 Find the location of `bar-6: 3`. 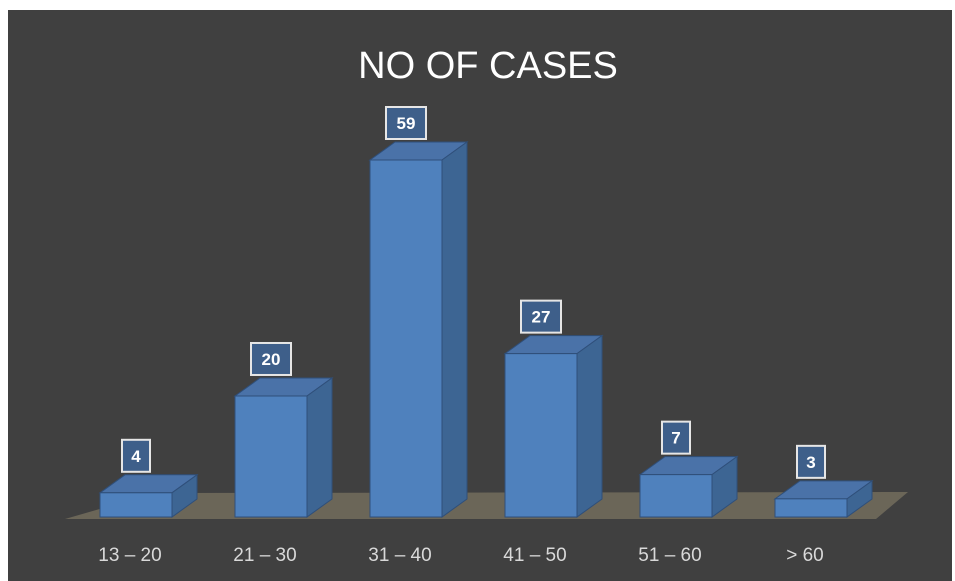

bar-6: 3 is located at coordinates (823, 481).